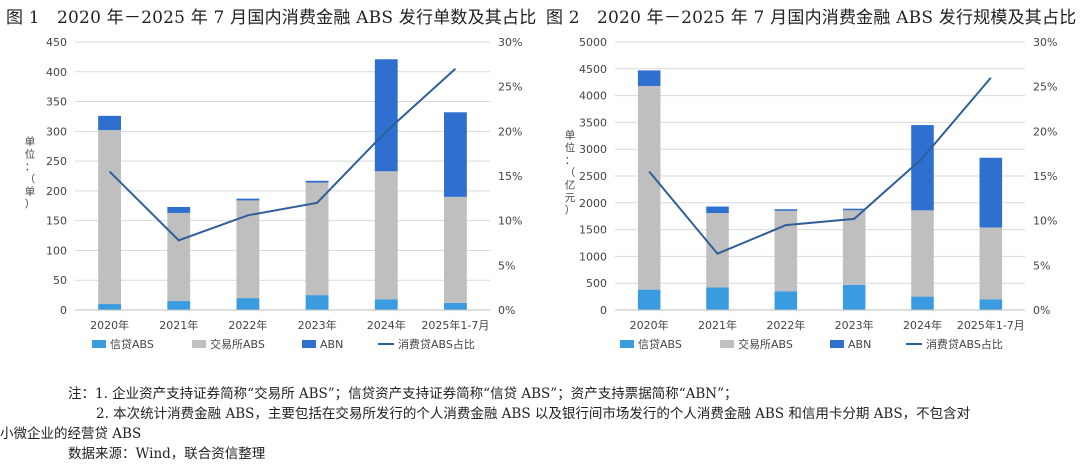  Describe the element at coordinates (510, 42) in the screenshot. I see `y2-tick-label: 30%` at that location.